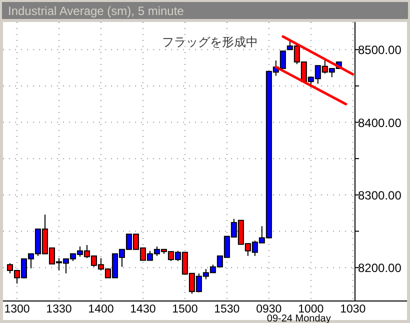  What do you see at coordinates (380, 123) in the screenshot?
I see `y-tick-label: 8400.00` at bounding box center [380, 123].